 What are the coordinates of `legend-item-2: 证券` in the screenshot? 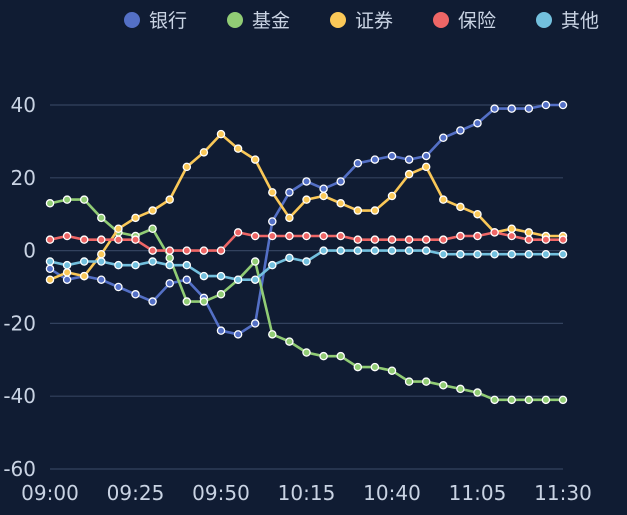 It's located at (361, 21).